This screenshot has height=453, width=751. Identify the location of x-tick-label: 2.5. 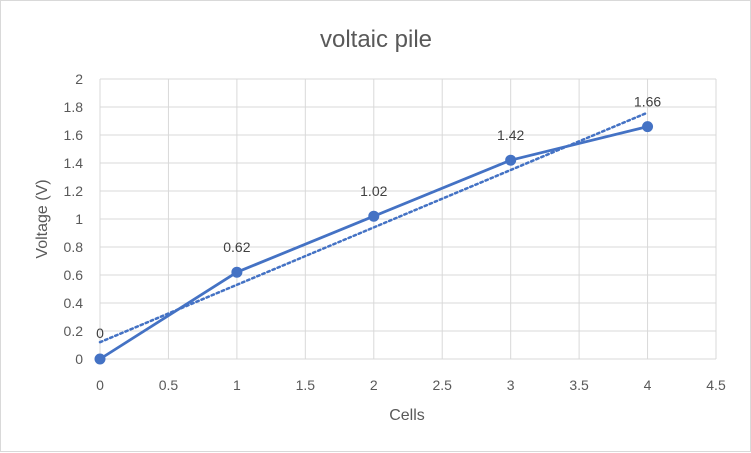
(442, 385).